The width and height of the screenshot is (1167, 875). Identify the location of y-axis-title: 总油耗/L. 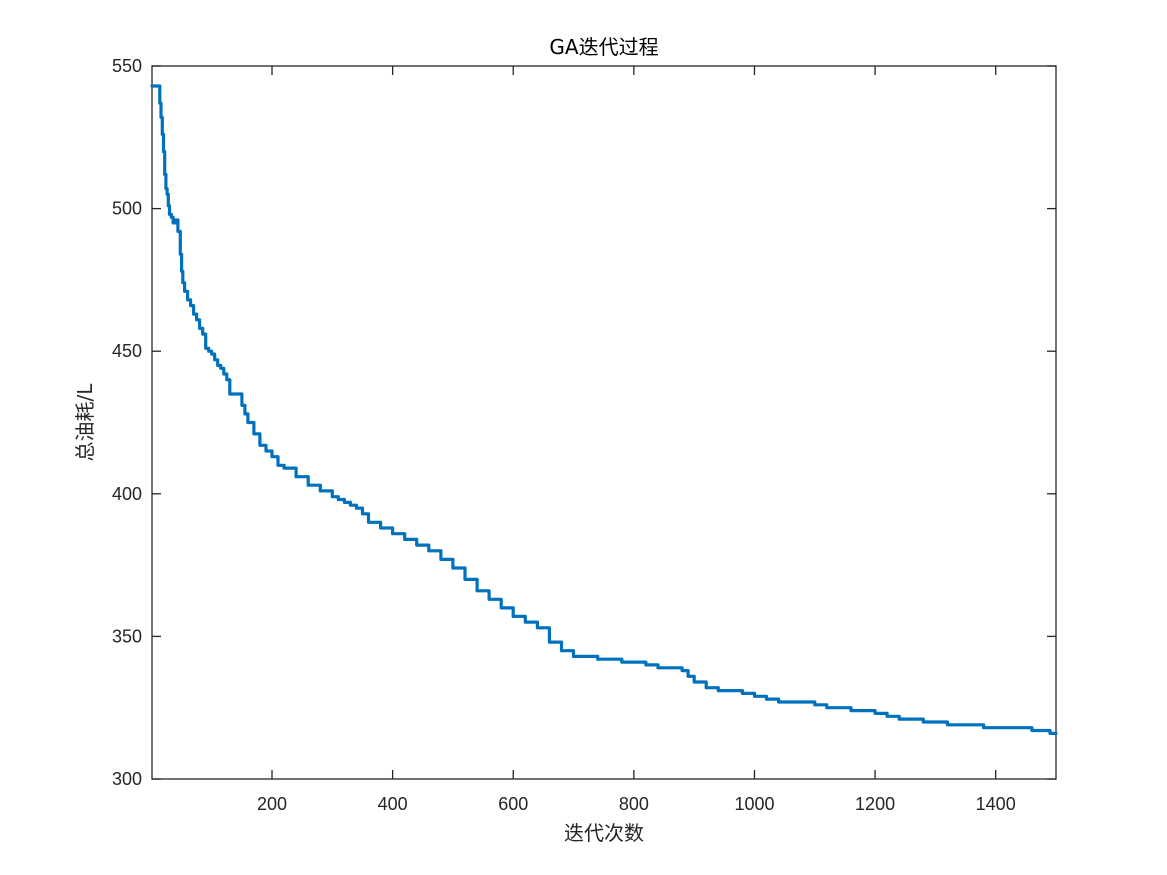
(85, 422).